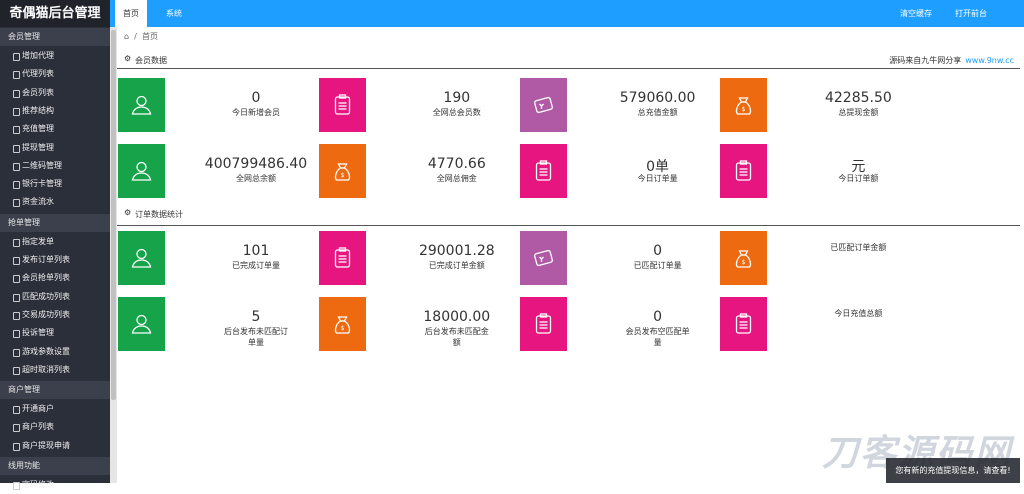 Image resolution: width=1024 pixels, height=494 pixels. Describe the element at coordinates (55, 37) in the screenshot. I see `menu-group: 会员管理` at that location.